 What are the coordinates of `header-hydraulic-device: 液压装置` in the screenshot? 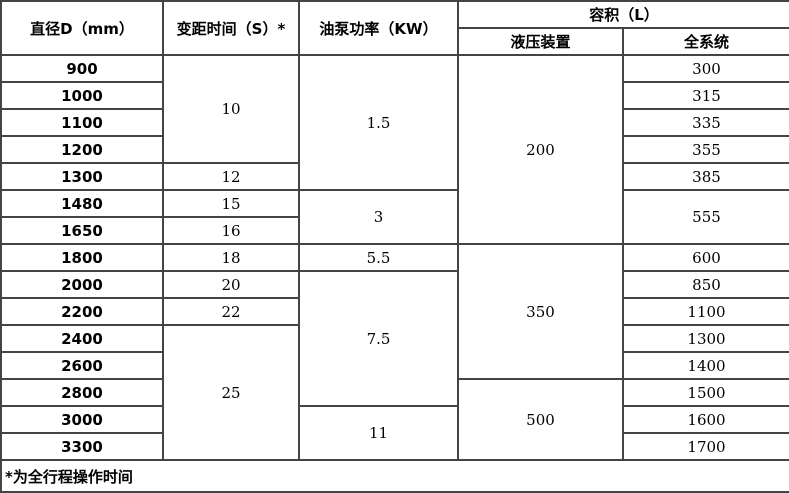 It's located at (540, 41).